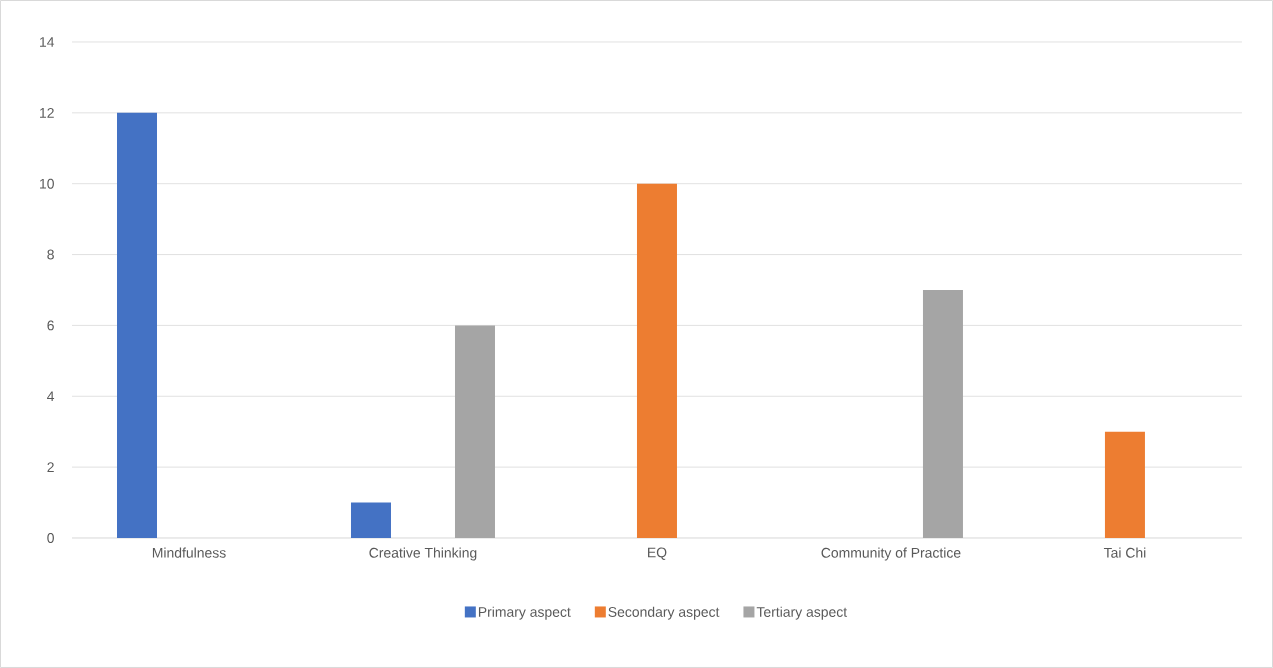 The height and width of the screenshot is (668, 1273). What do you see at coordinates (524, 613) in the screenshot?
I see `legend-label: Primary aspect` at bounding box center [524, 613].